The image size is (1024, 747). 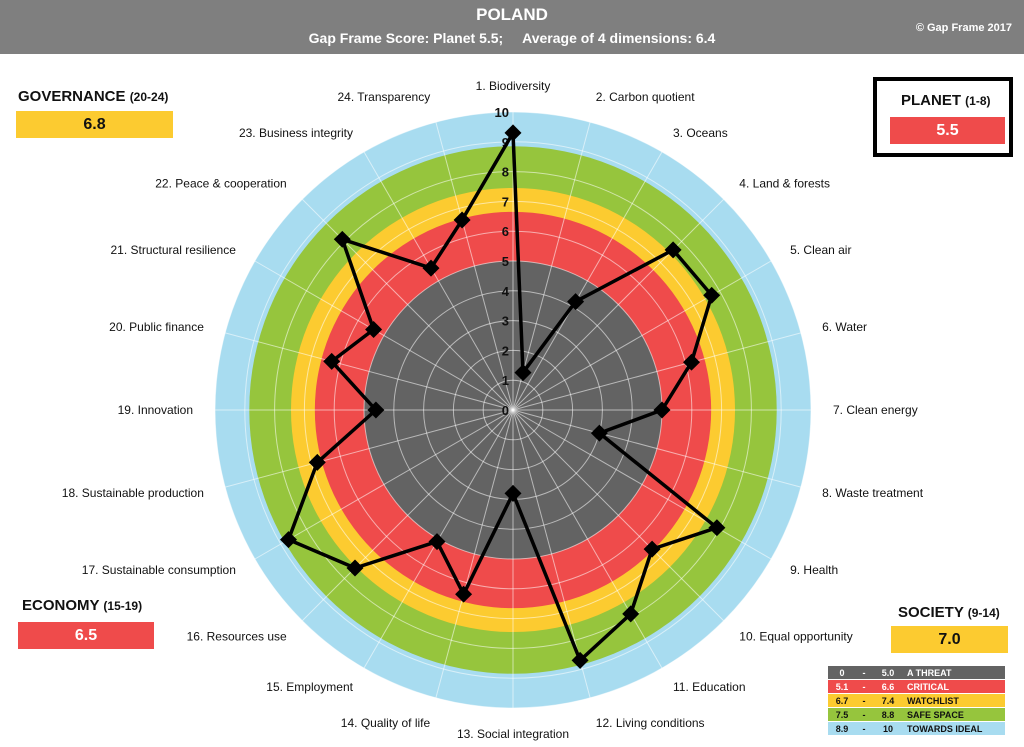 What do you see at coordinates (814, 570) in the screenshot?
I see `category-label: 9. Health` at bounding box center [814, 570].